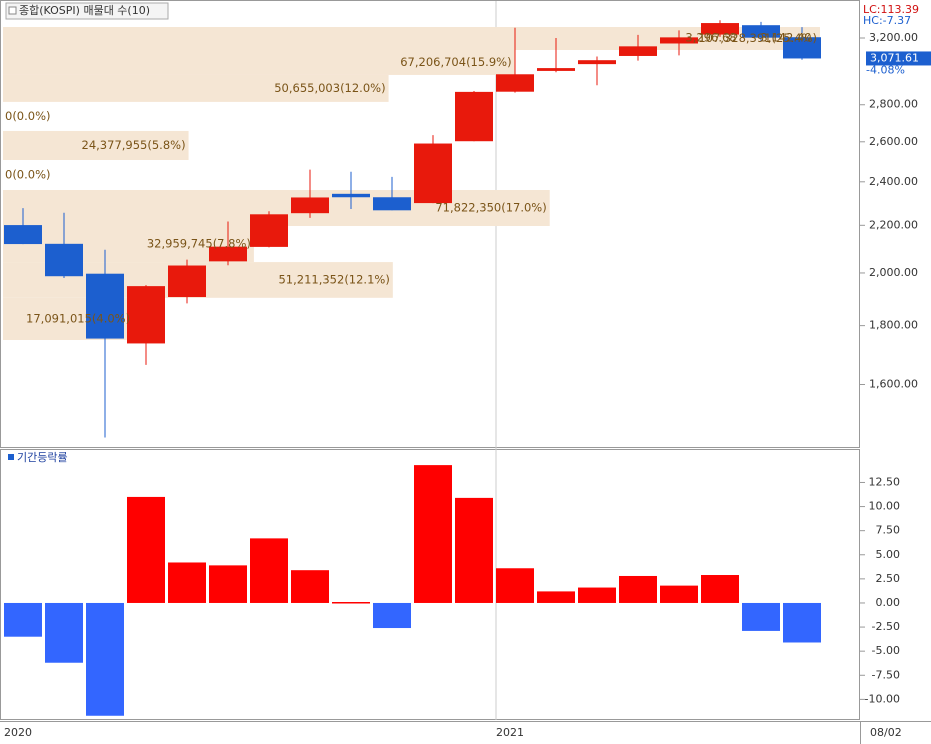  I want to click on volume-profile-label: 71,822,350(17.0%), so click(490, 207).